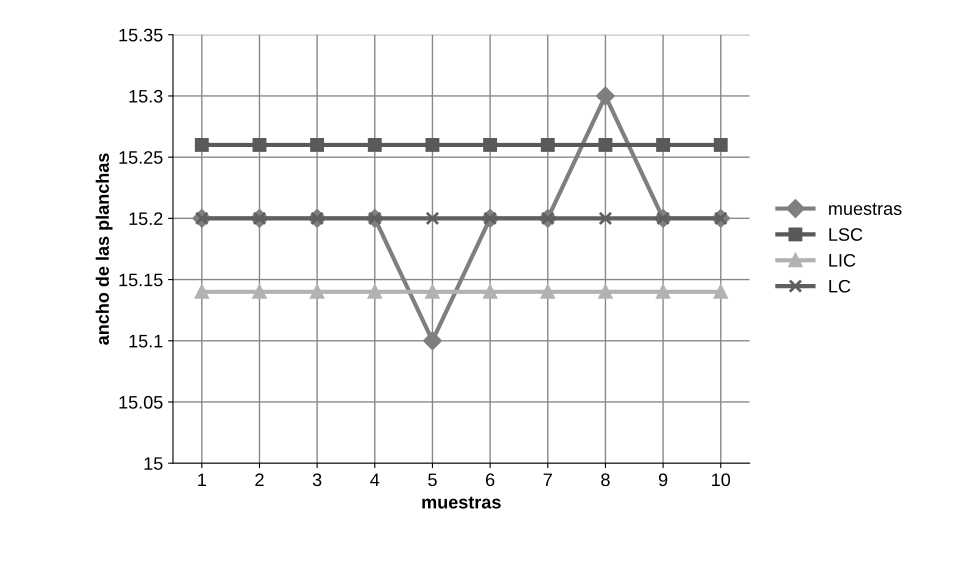 This screenshot has height=579, width=961. Describe the element at coordinates (104, 249) in the screenshot. I see `y-axis-title: ancho de las planchas` at that location.